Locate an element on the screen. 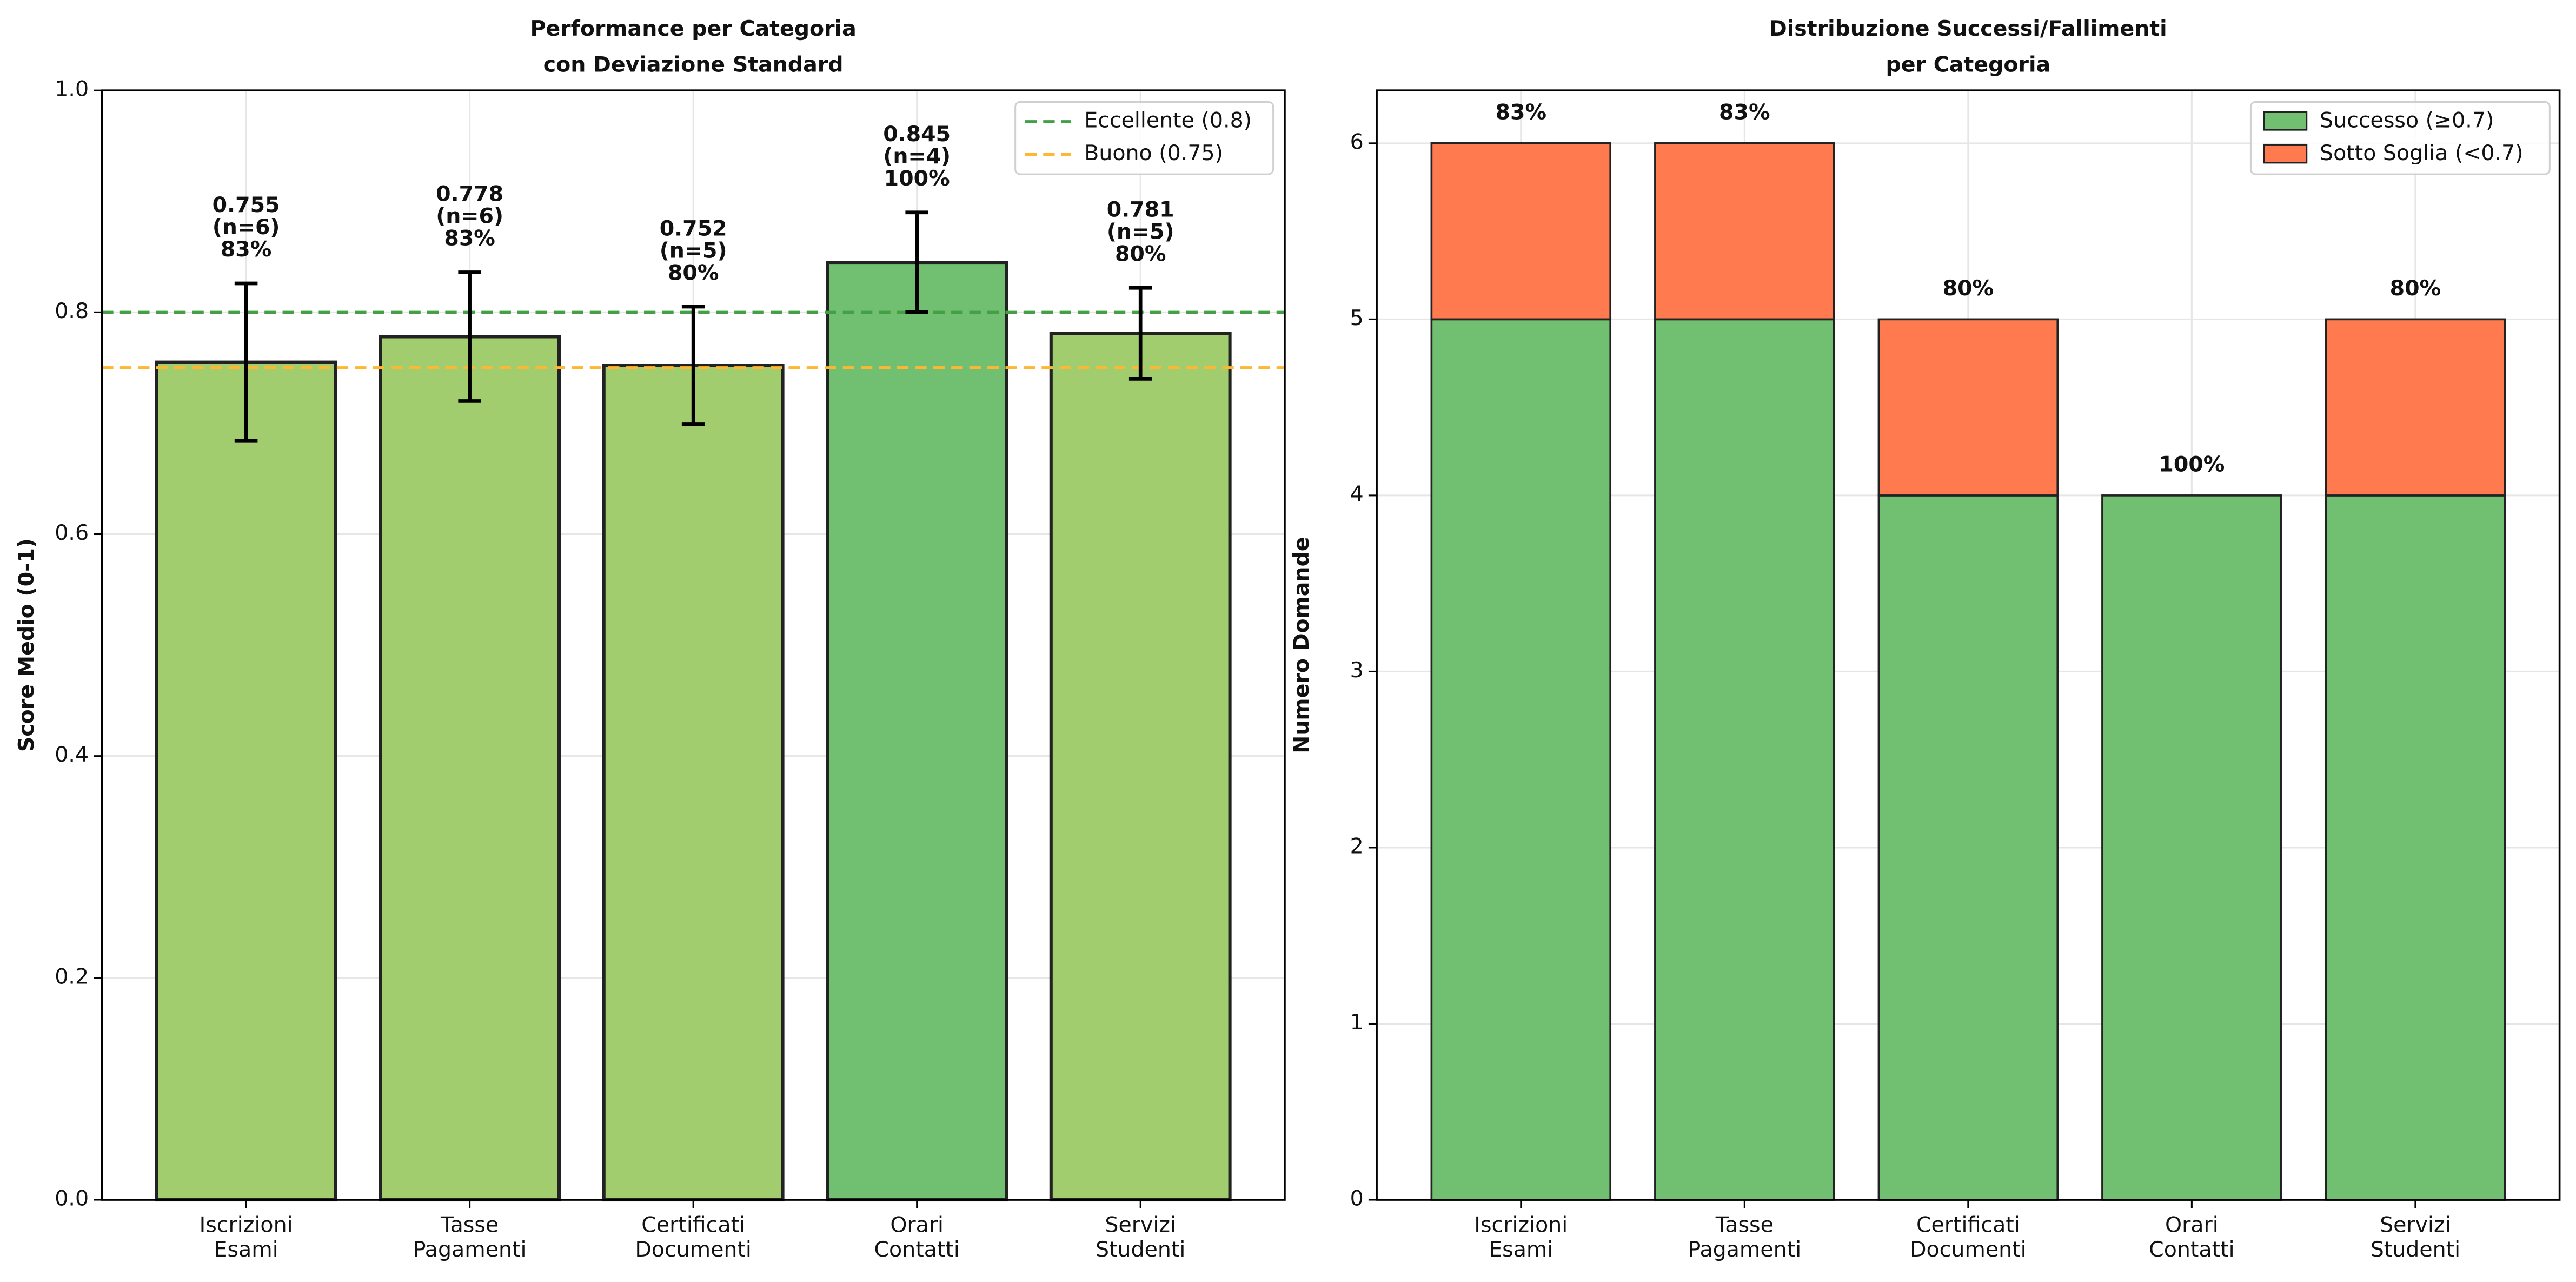 This screenshot has height=1282, width=2576. y-tick-label: 5 is located at coordinates (1357, 318).